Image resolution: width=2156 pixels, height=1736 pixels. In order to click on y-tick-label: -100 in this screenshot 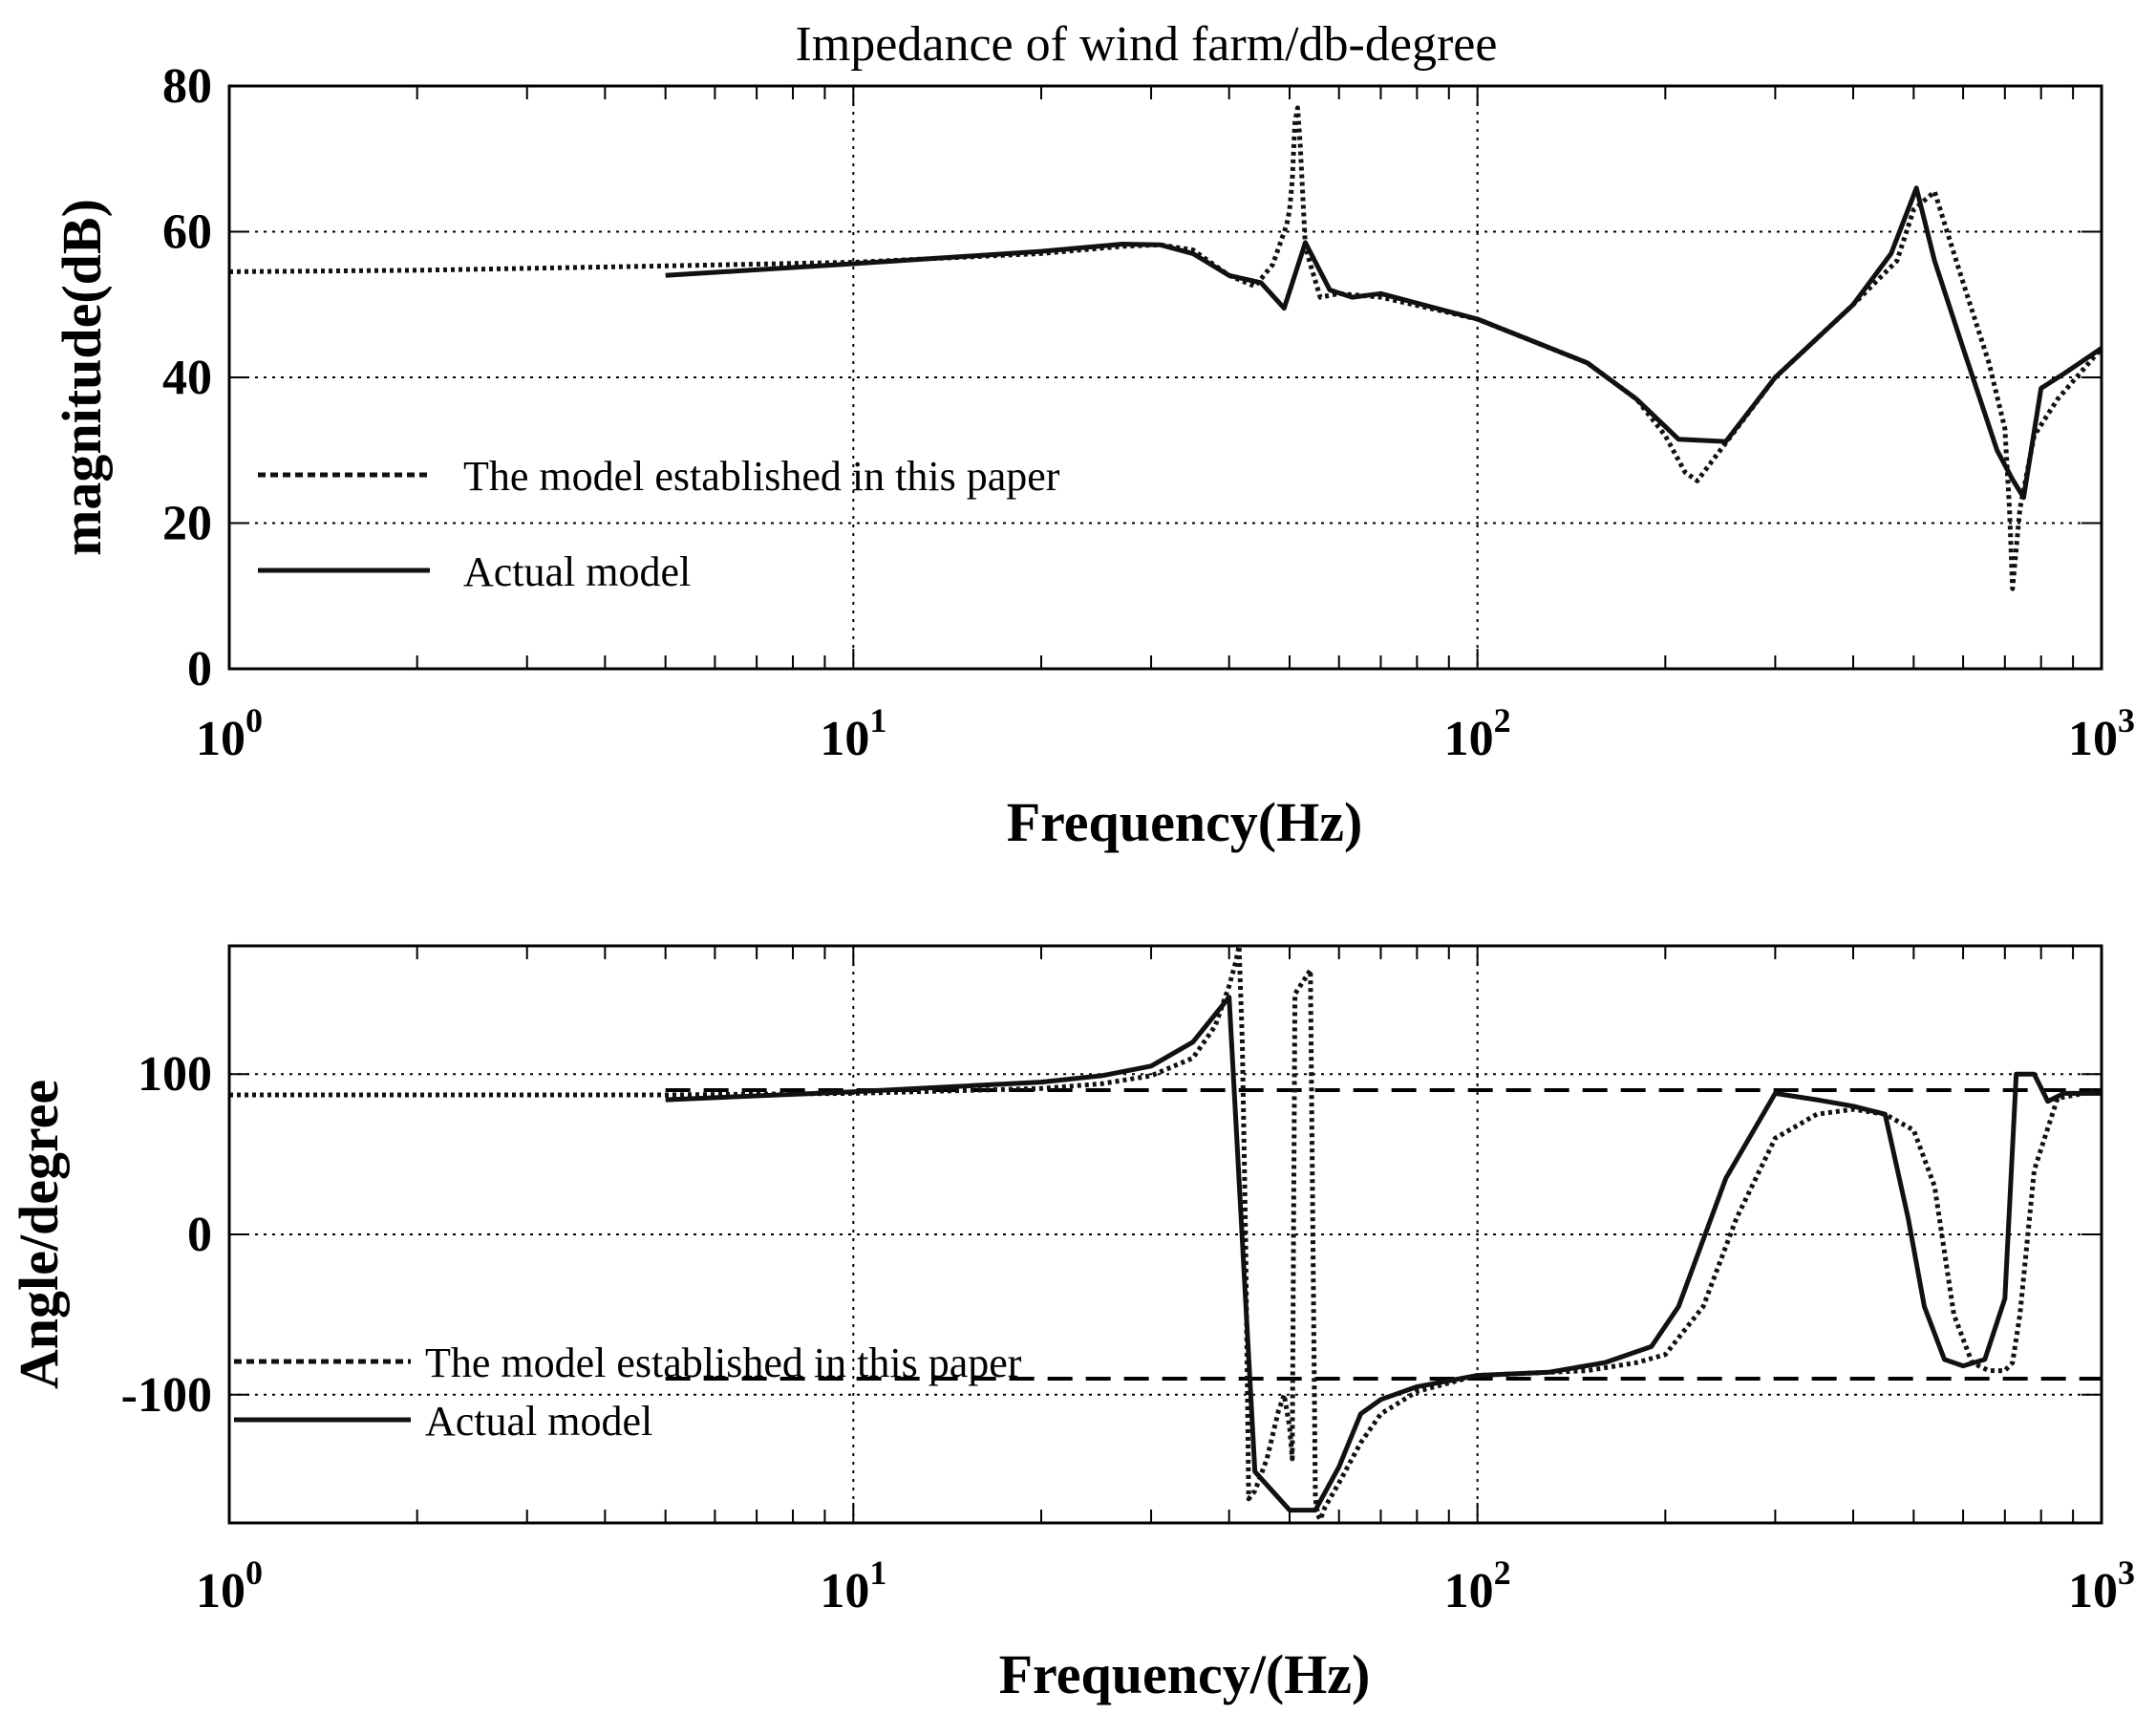, I will do `click(167, 1395)`.